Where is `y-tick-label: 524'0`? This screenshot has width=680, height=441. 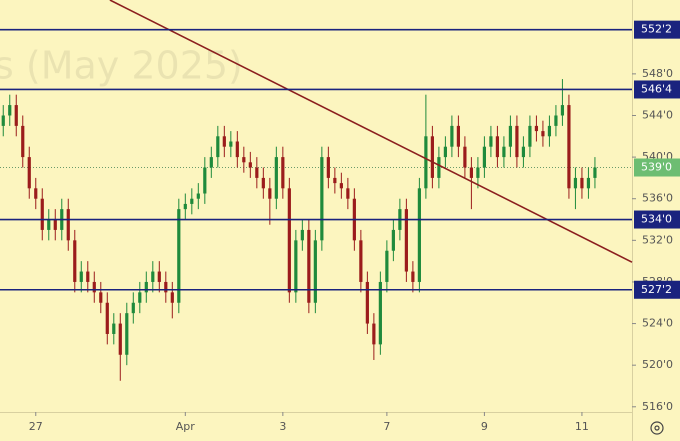
y-tick-label: 524'0 is located at coordinates (657, 323).